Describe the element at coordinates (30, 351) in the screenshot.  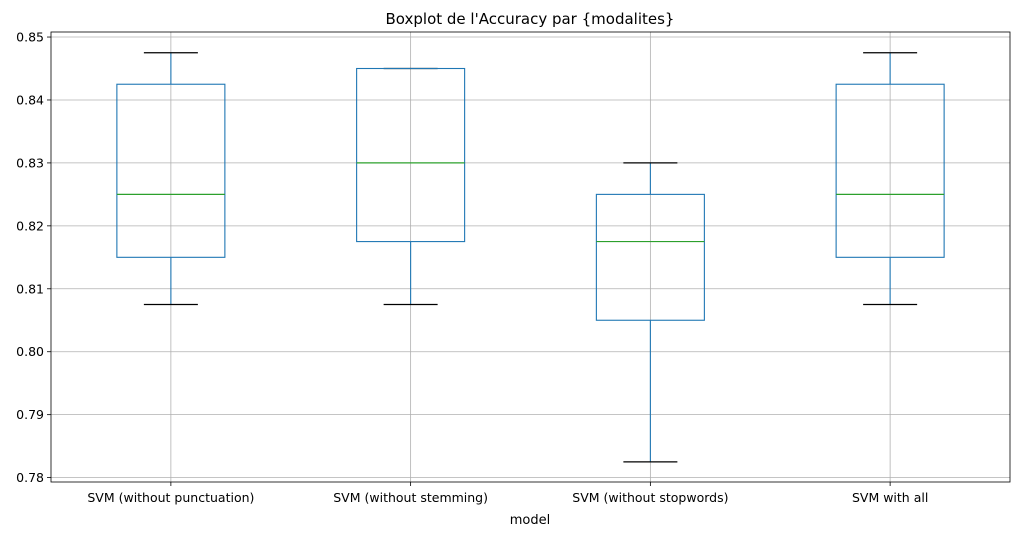
I see `y-tick-label: 0.80` at that location.